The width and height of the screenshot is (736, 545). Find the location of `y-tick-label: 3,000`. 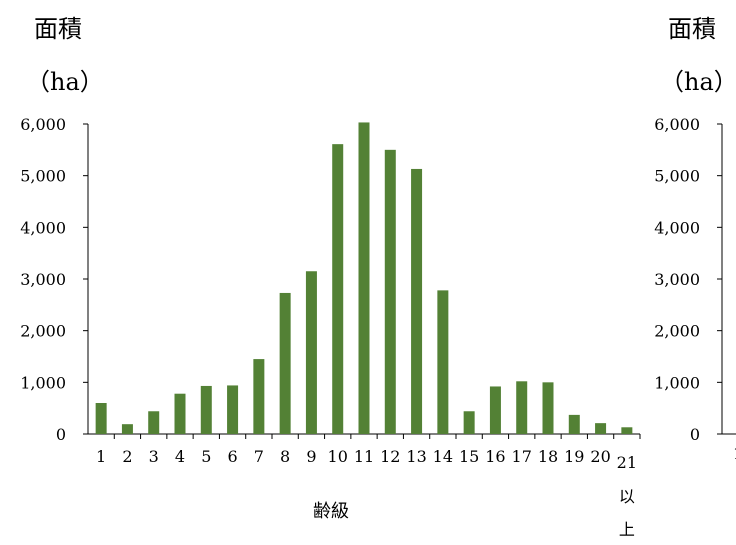

y-tick-label: 3,000 is located at coordinates (43, 279).